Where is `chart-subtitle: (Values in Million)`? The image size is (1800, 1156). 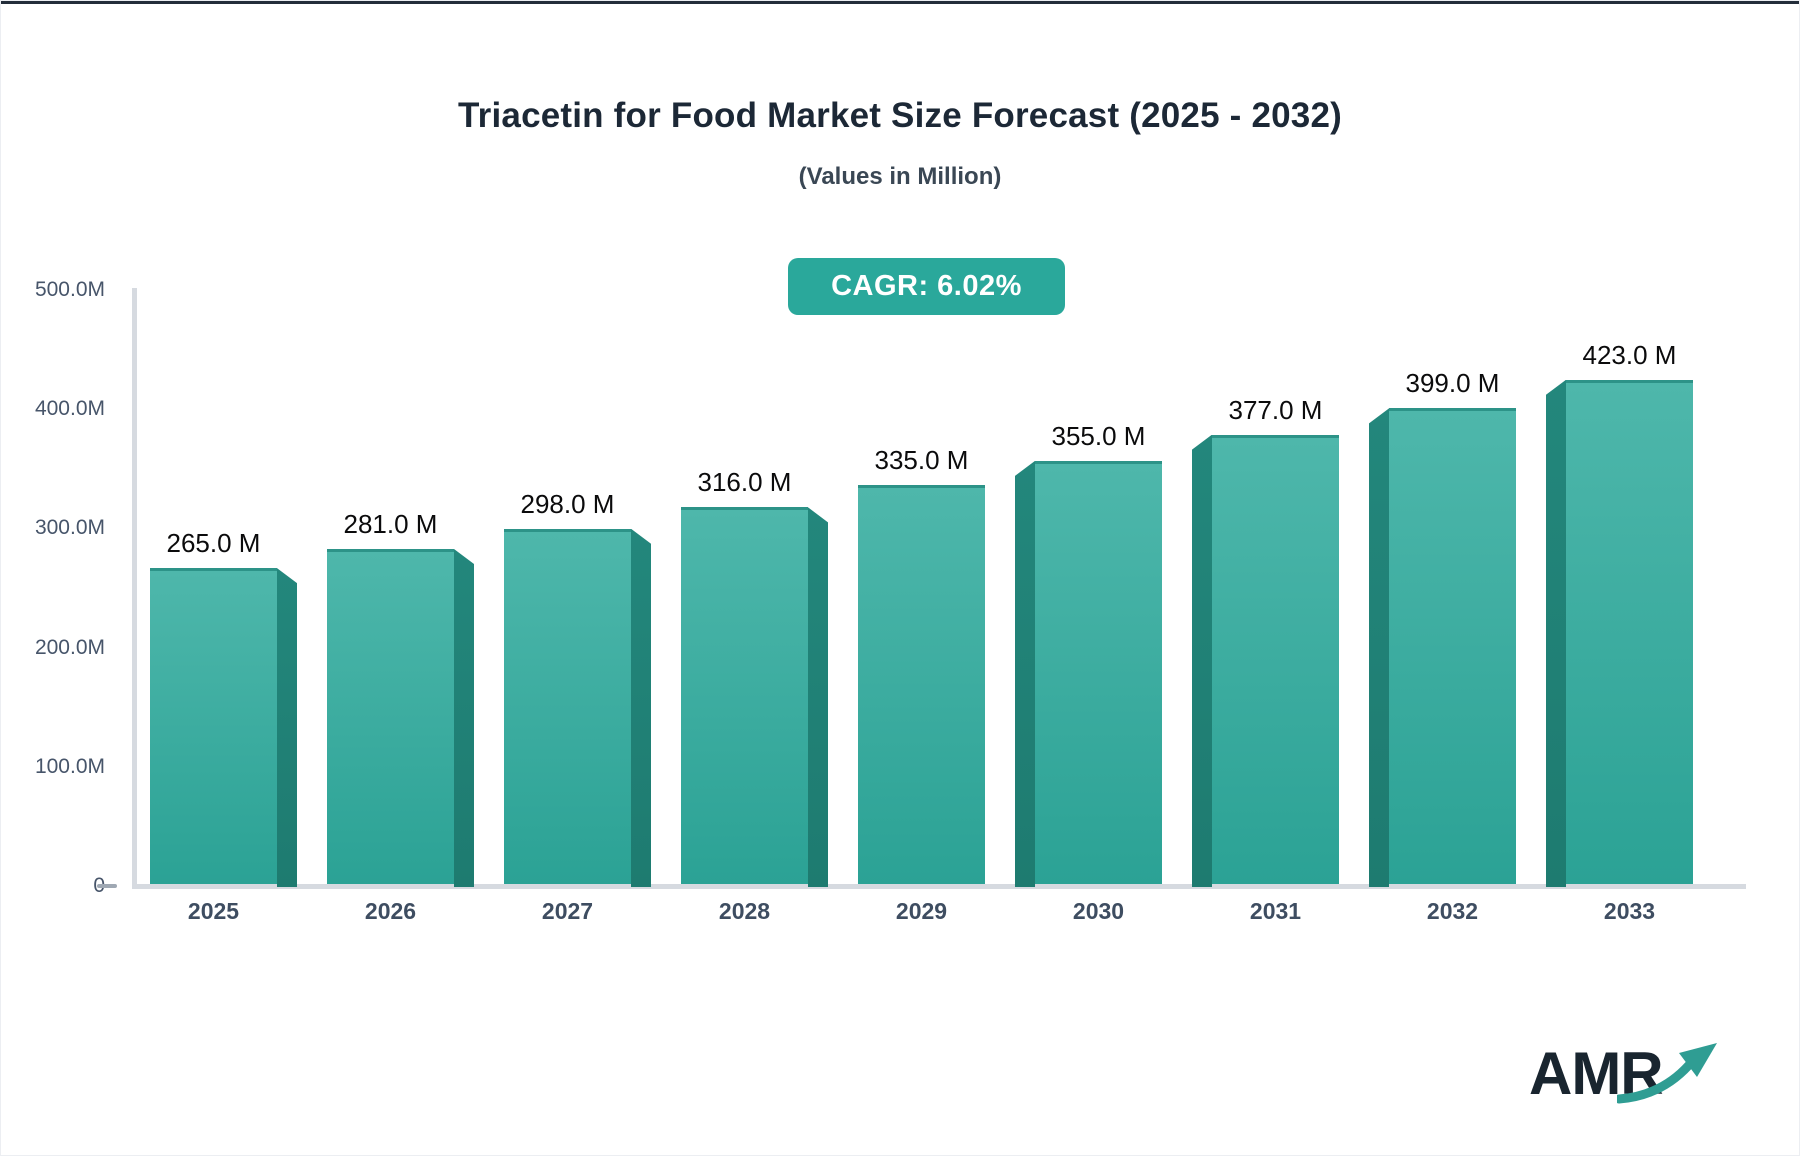
chart-subtitle: (Values in Million) is located at coordinates (900, 176).